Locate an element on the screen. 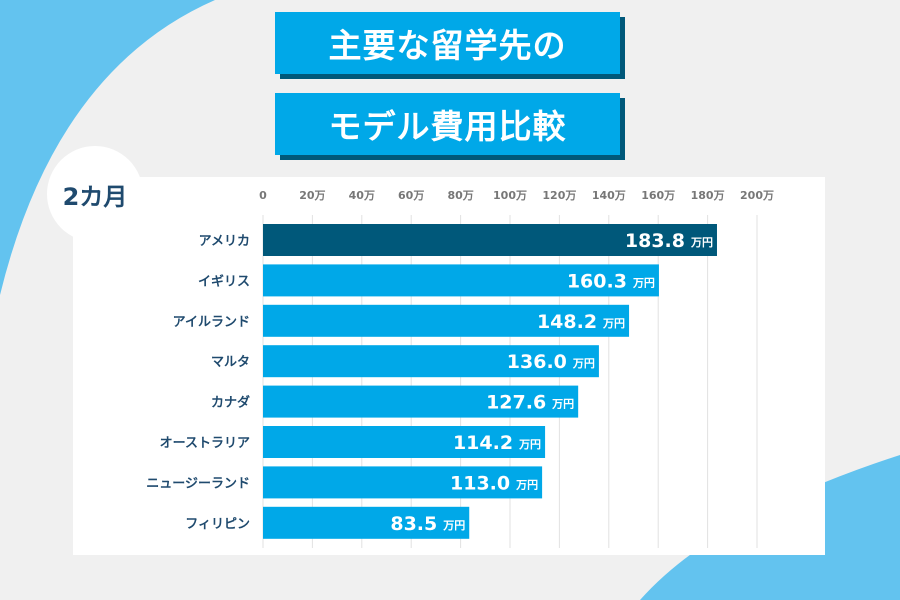 The height and width of the screenshot is (600, 900). x-tick-label: 80万 is located at coordinates (460, 195).